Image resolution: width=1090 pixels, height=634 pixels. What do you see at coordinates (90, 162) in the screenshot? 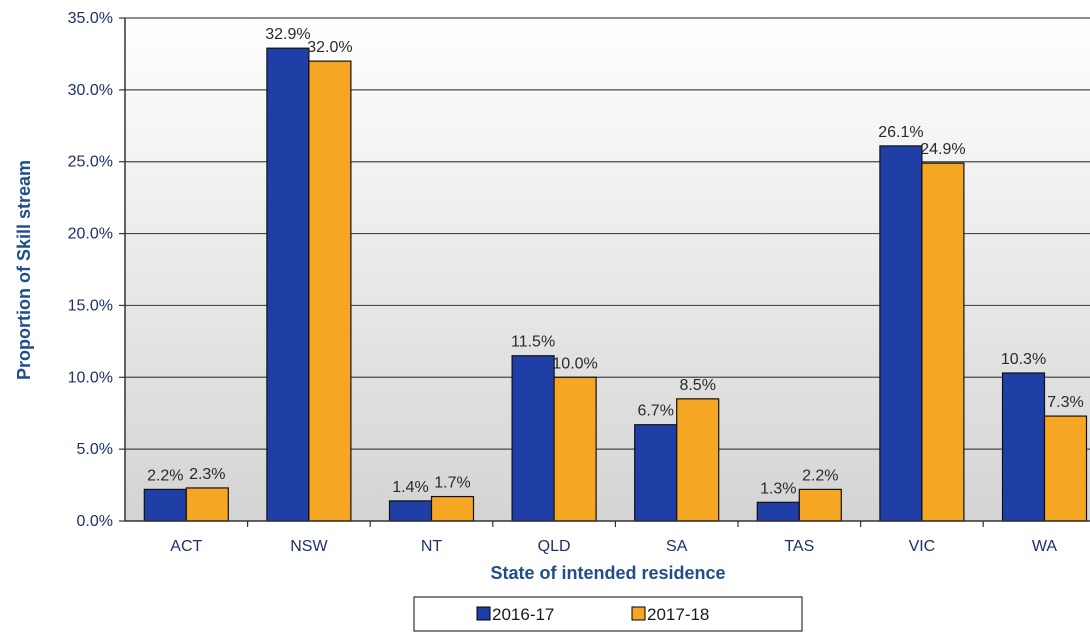
I see `y-tick-label: 25.0%` at bounding box center [90, 162].